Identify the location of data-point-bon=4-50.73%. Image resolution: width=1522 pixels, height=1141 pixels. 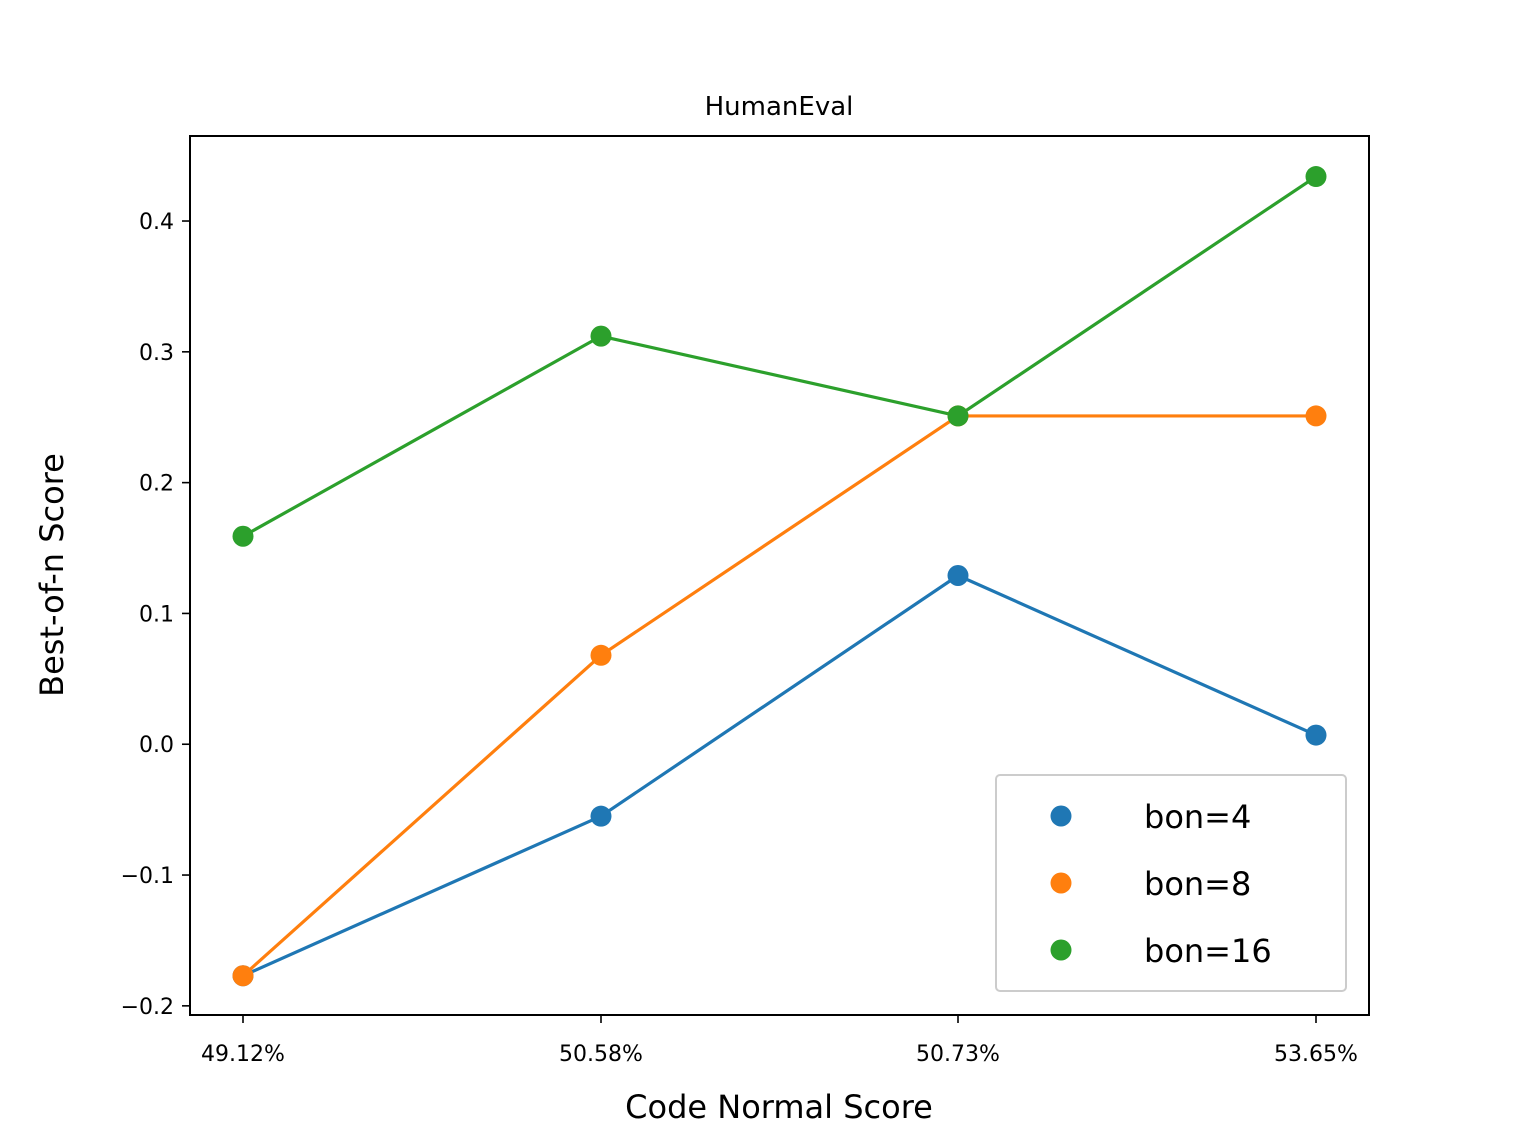
(958, 575).